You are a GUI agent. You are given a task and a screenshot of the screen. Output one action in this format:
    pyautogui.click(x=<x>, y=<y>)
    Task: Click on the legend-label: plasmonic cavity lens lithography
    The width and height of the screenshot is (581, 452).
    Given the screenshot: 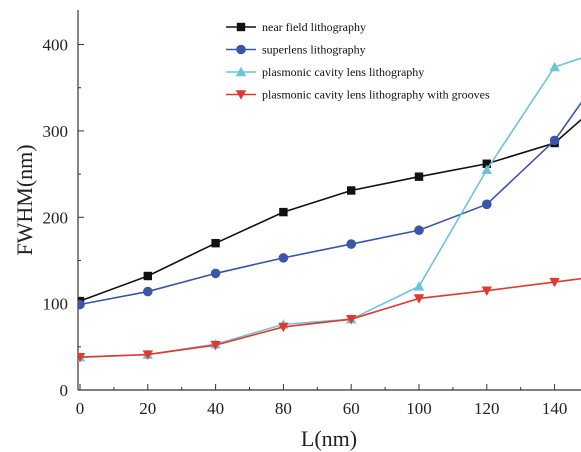 What is the action you would take?
    pyautogui.click(x=343, y=72)
    